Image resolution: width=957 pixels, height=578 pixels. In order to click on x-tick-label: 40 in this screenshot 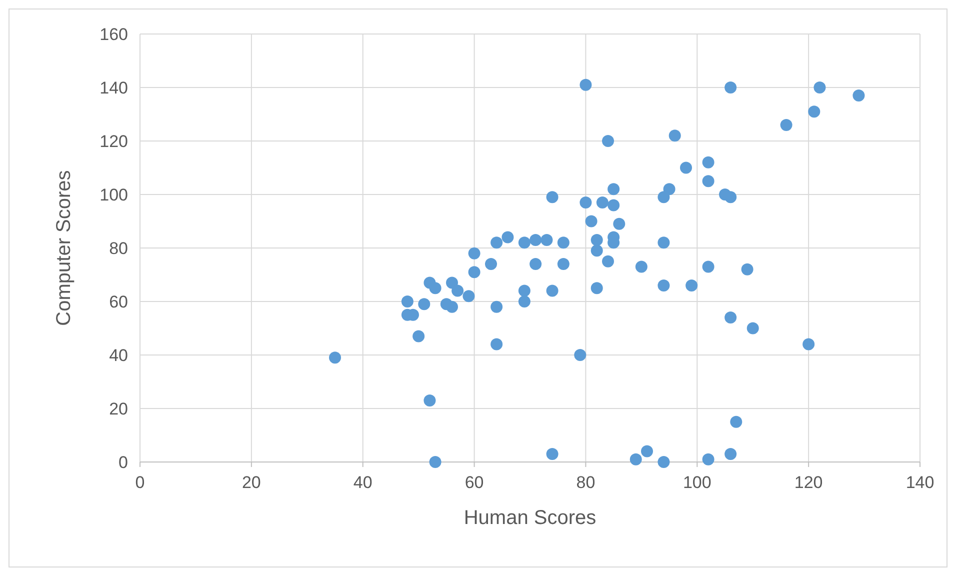, I will do `click(362, 482)`.